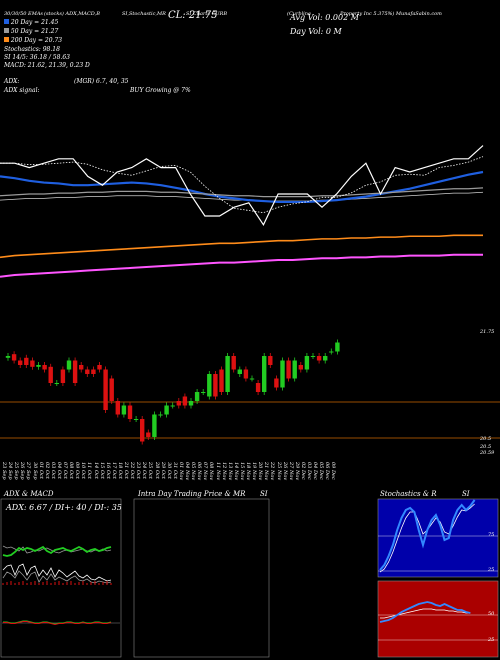  What do you see at coordinates (101, 470) in the screenshot?
I see `date-label: 15 Oct` at bounding box center [101, 470].